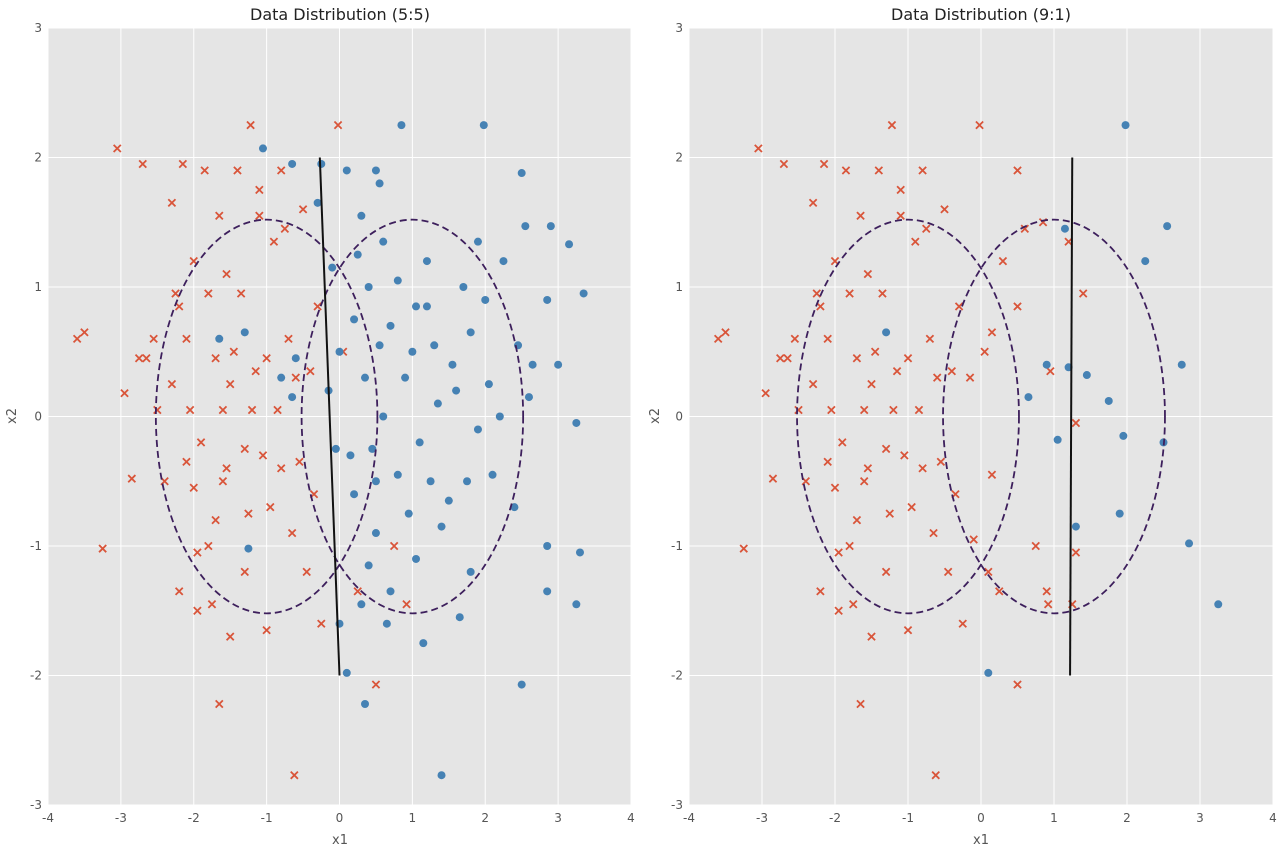 Image resolution: width=1280 pixels, height=852 pixels. Describe the element at coordinates (679, 158) in the screenshot. I see `y-tick-label: 2` at that location.